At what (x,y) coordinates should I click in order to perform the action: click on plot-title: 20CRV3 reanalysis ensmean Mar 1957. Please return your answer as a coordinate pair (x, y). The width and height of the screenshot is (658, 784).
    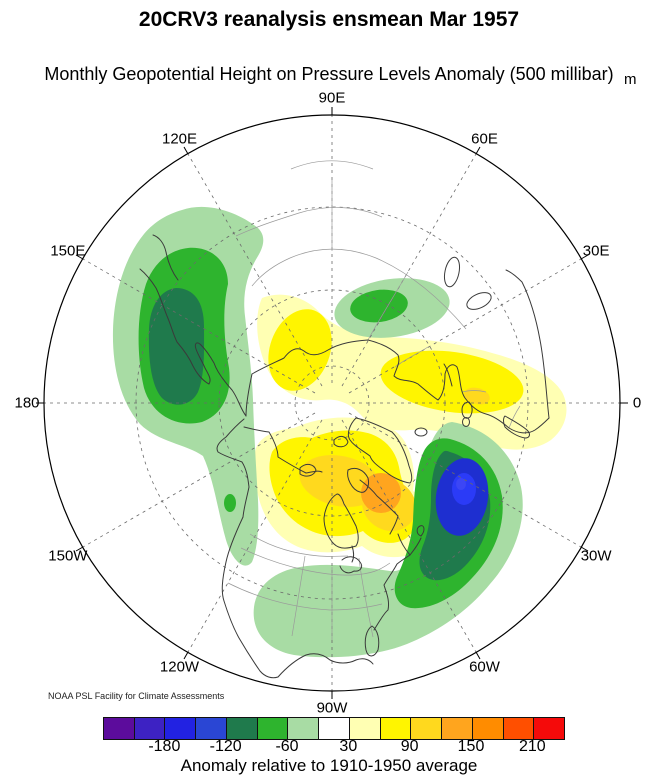
    Looking at the image, I should click on (329, 19).